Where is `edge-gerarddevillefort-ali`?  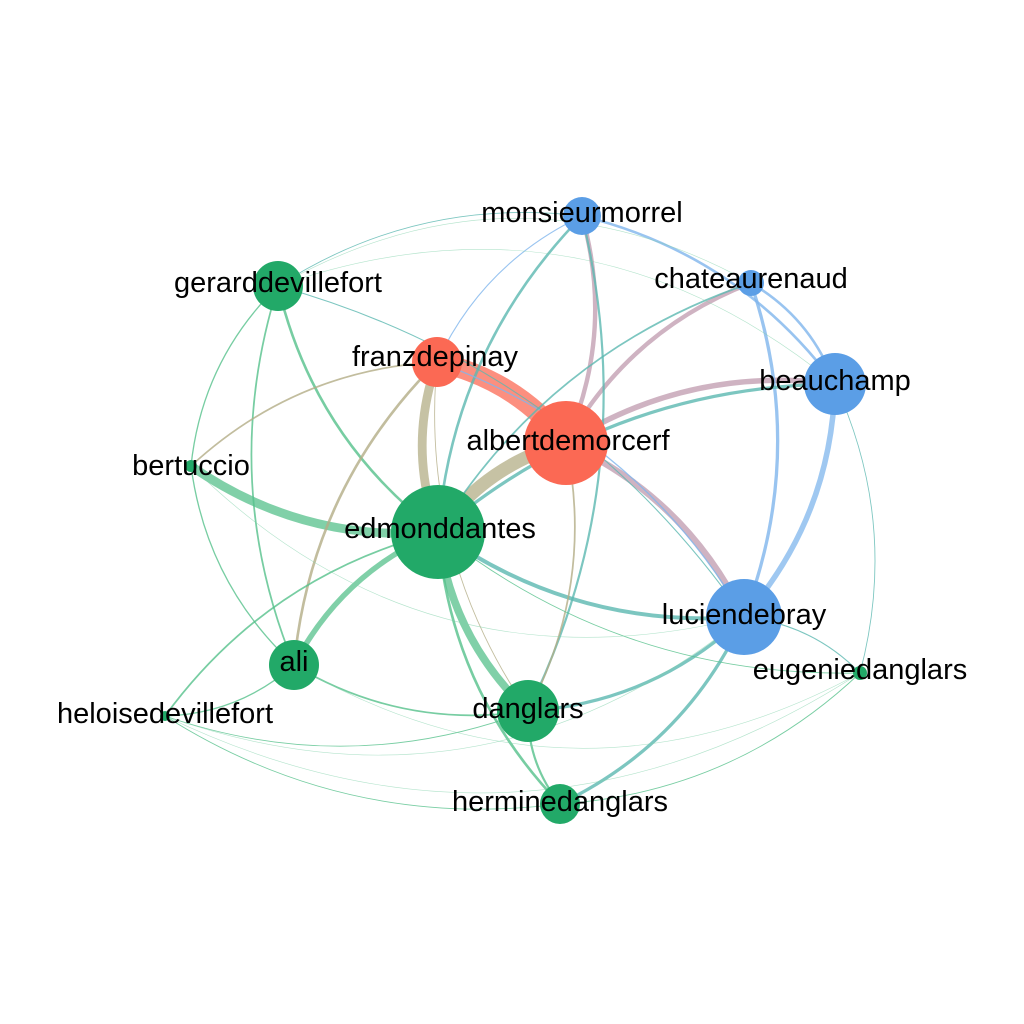 edge-gerarddevillefort-ali is located at coordinates (272, 475).